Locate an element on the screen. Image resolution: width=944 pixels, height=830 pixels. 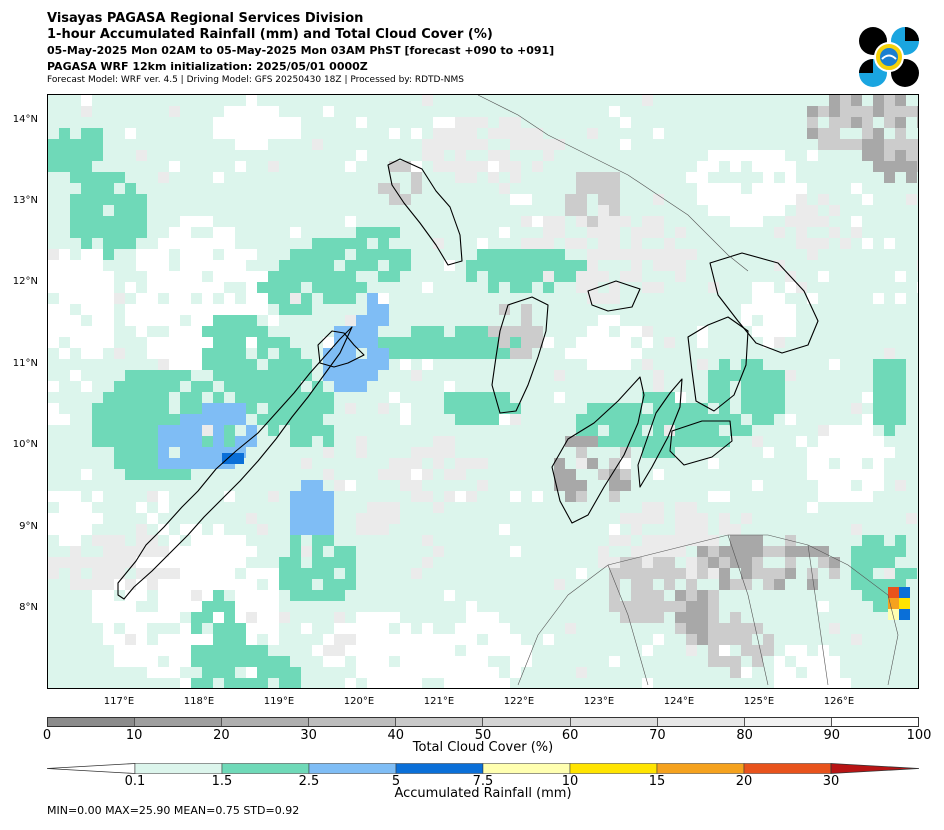
cloud-cover-tick-label: 0 is located at coordinates (47, 735).